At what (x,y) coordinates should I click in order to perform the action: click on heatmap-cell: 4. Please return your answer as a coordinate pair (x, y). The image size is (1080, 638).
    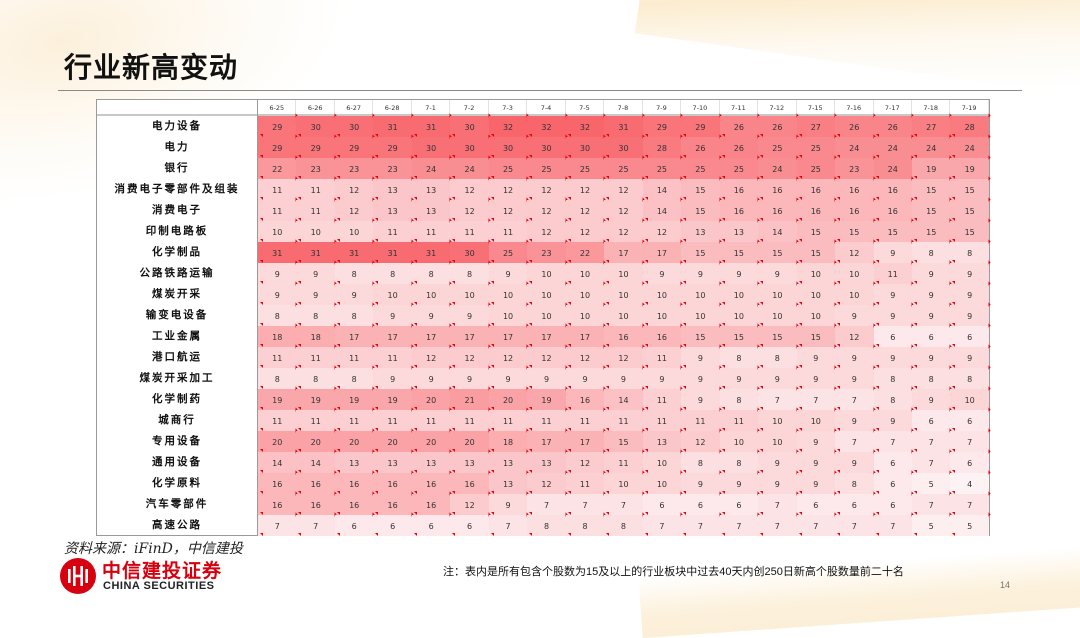
    Looking at the image, I should click on (969, 483).